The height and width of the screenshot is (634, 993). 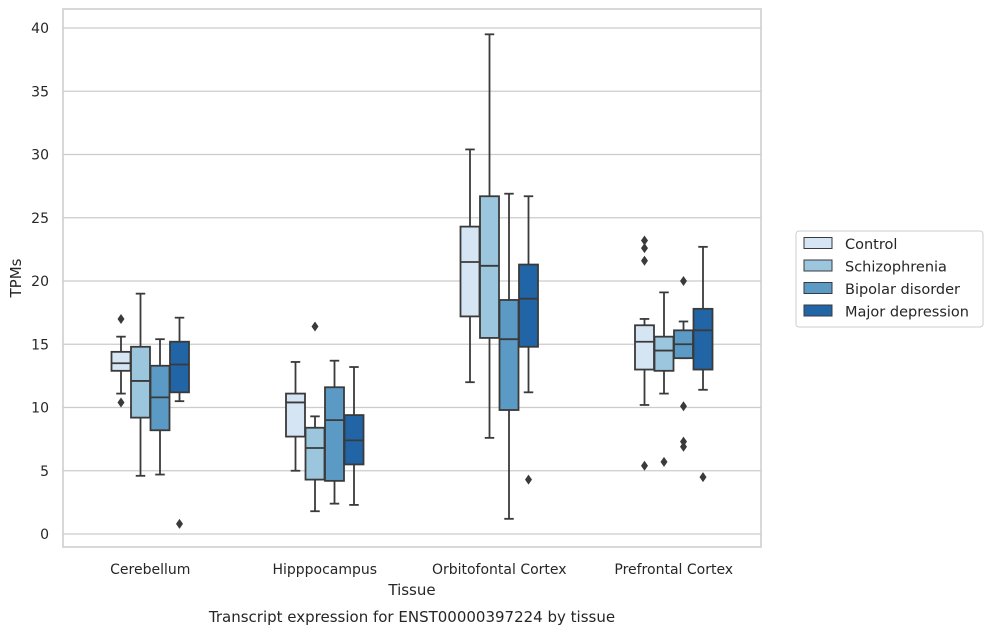 What do you see at coordinates (896, 268) in the screenshot?
I see `legend-label: Schizophrenia` at bounding box center [896, 268].